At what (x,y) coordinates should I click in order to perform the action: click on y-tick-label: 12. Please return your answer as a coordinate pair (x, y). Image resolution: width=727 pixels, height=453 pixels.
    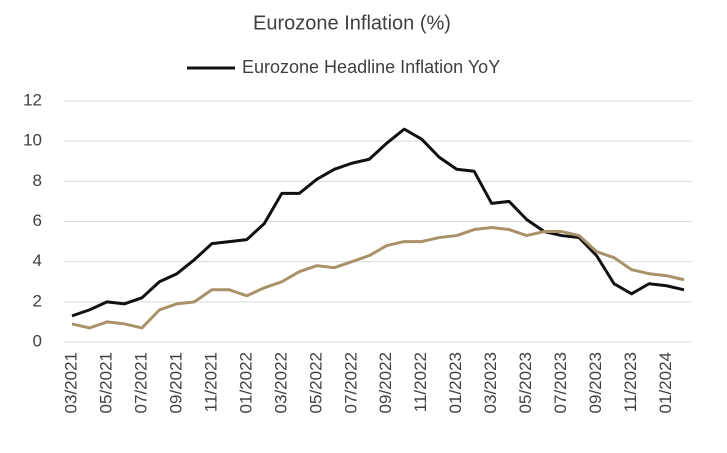
    Looking at the image, I should click on (32, 99).